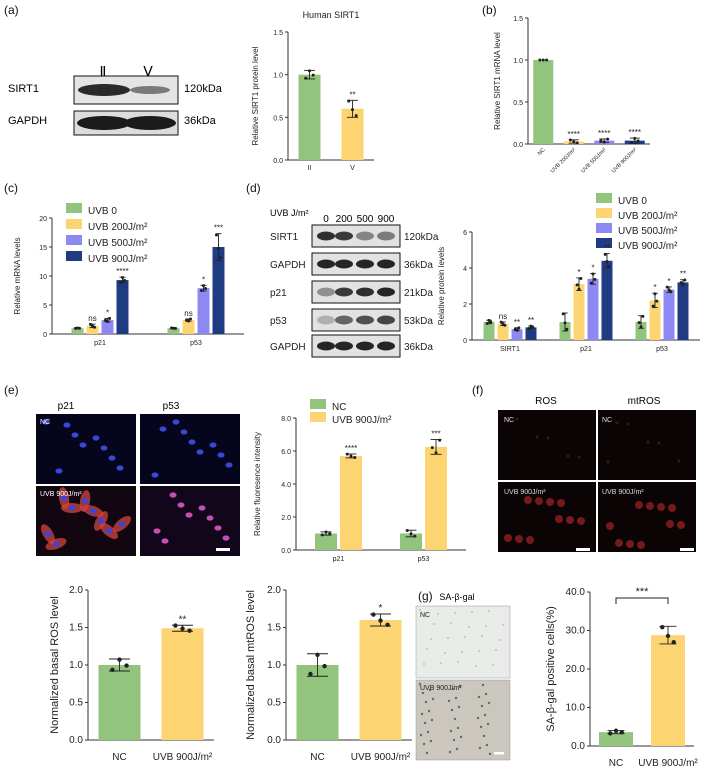 Image resolution: width=709 pixels, height=774 pixels. I want to click on micro-f-col-label: mtROS, so click(644, 401).